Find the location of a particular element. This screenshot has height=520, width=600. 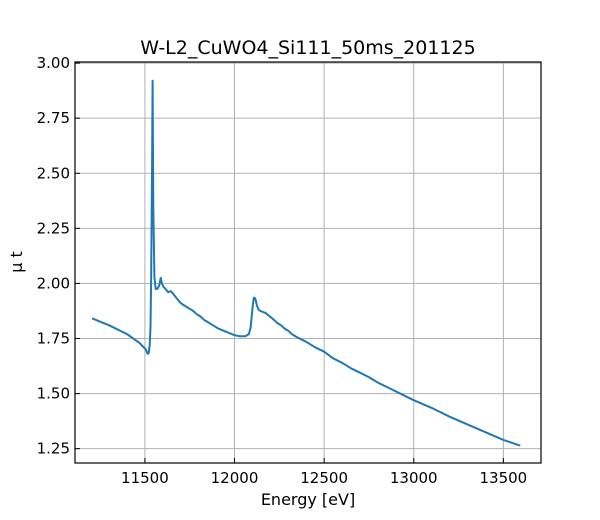

x-tick-label: 13000 is located at coordinates (414, 478).